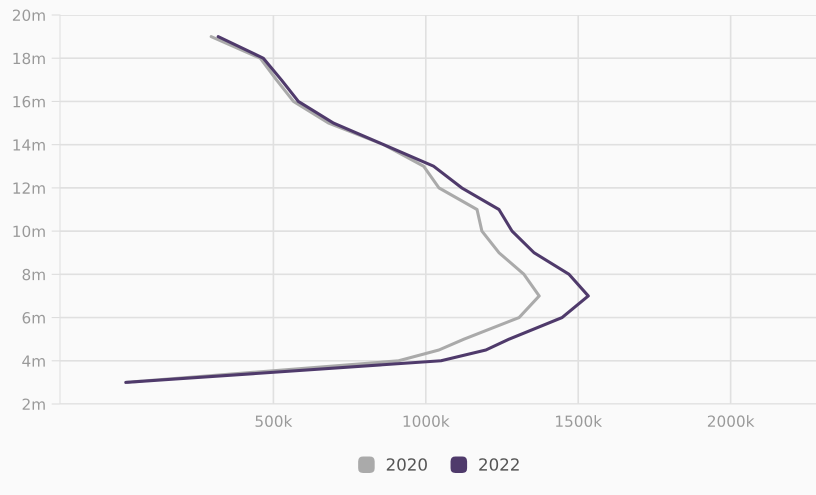 The image size is (816, 495). I want to click on x-tick-label: 1500k, so click(579, 421).